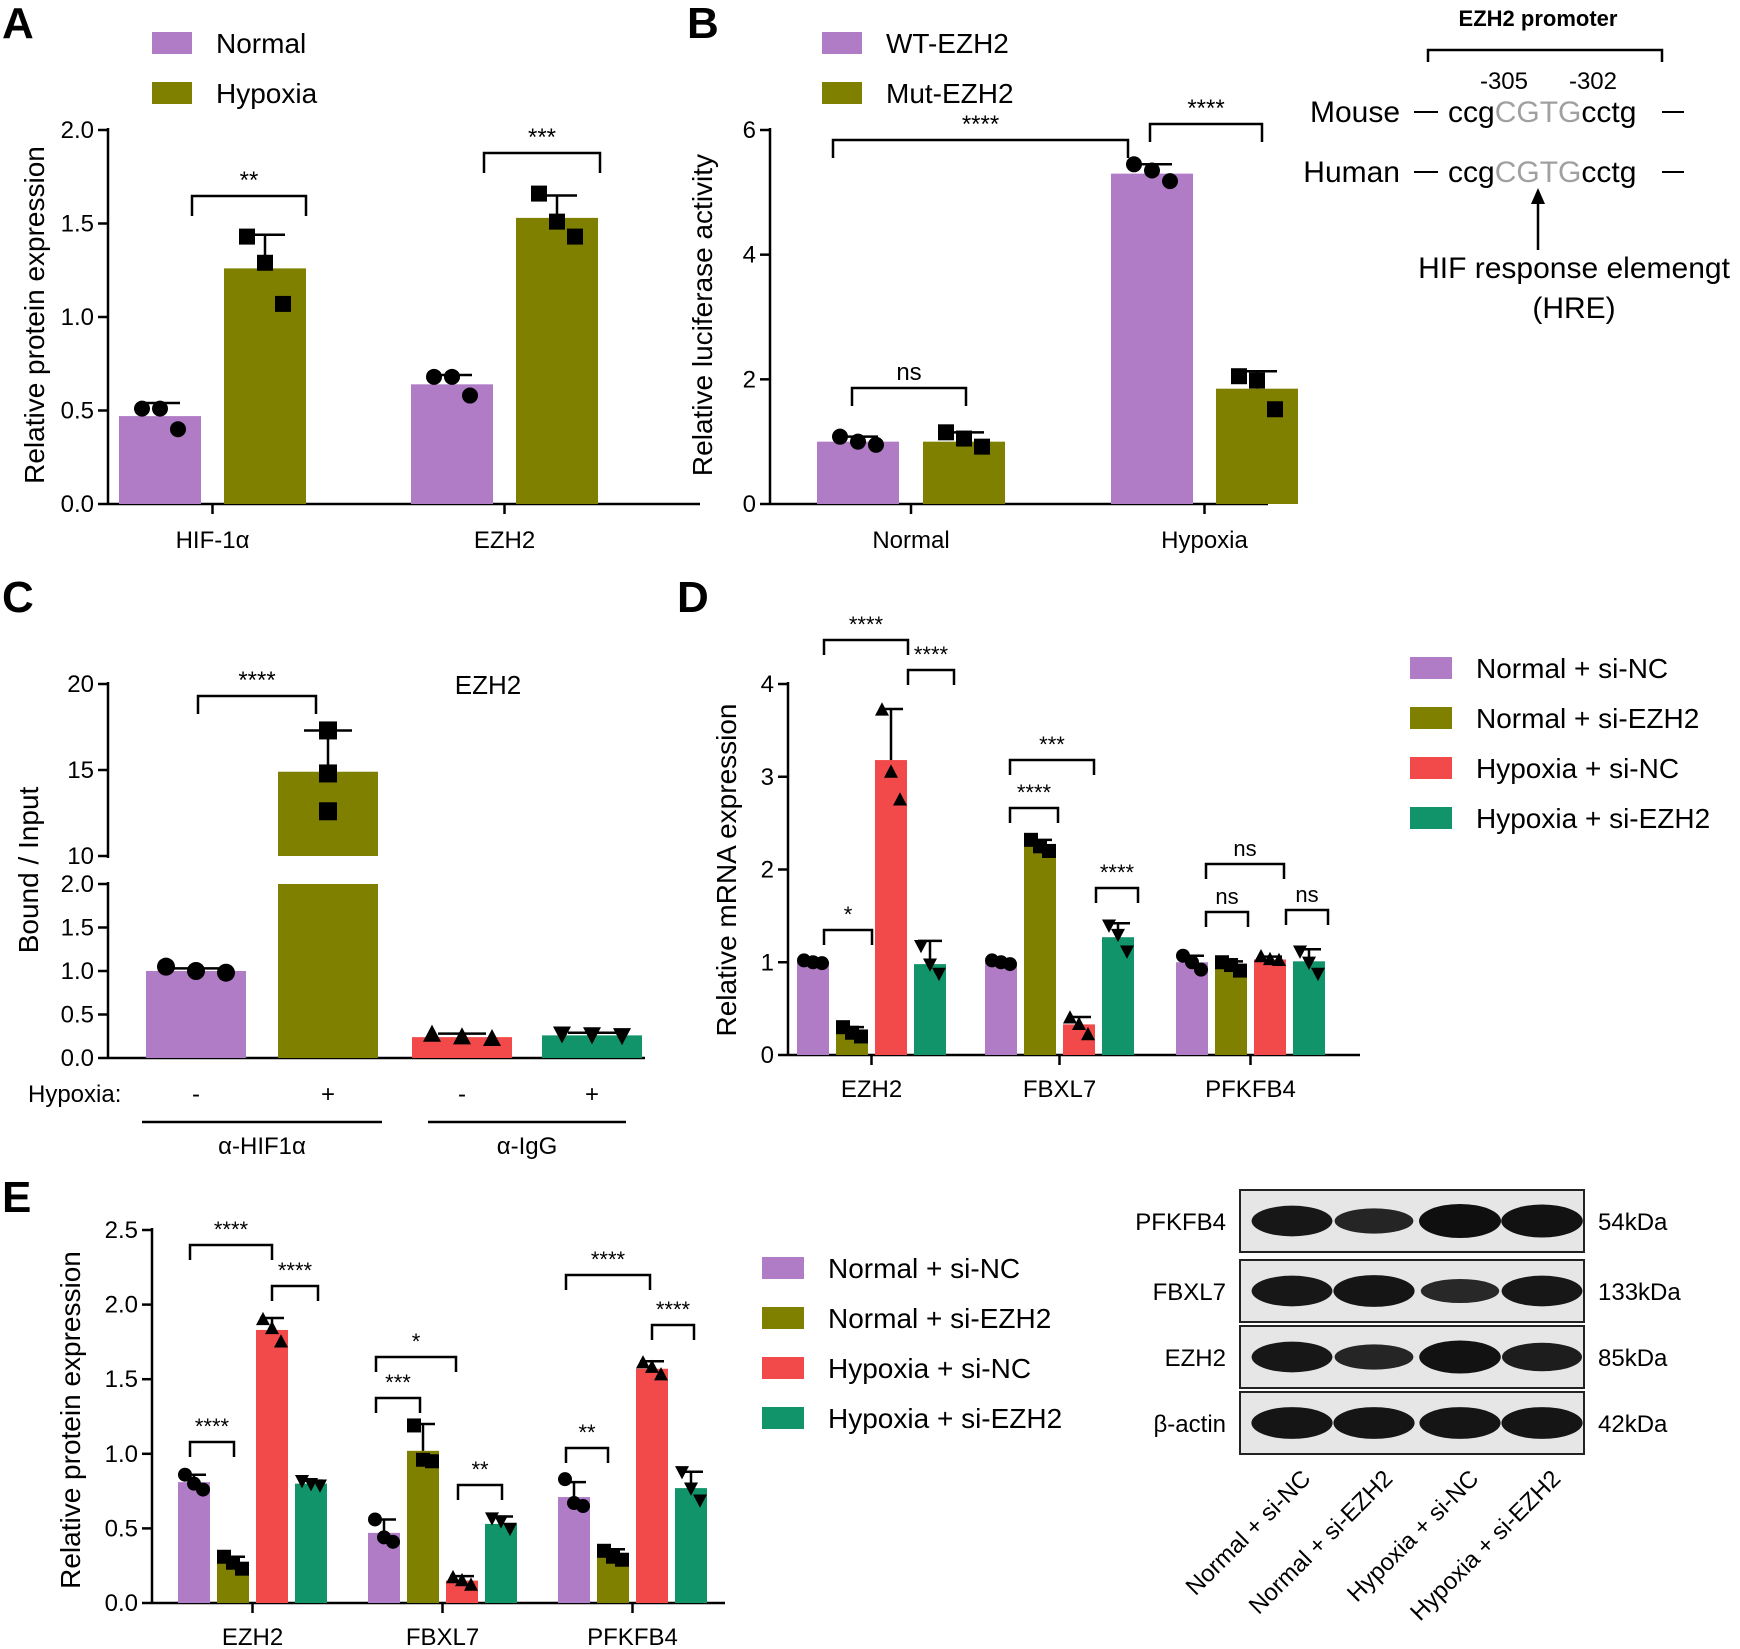 The width and height of the screenshot is (1740, 1649). Describe the element at coordinates (1206, 132) in the screenshot. I see `sig-b-3-bracket` at that location.